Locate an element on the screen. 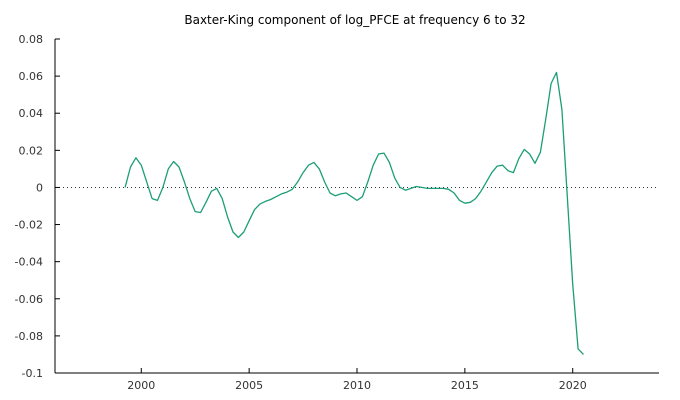 The height and width of the screenshot is (400, 680). y-tick-label: 0 is located at coordinates (39, 187).